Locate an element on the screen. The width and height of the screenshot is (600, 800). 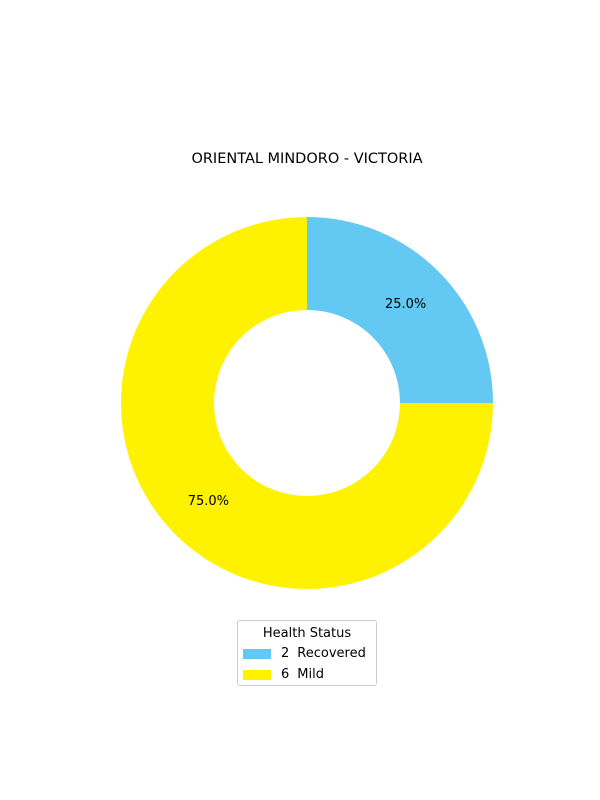
legend-entry-mild: 6 Mild is located at coordinates (307, 674).